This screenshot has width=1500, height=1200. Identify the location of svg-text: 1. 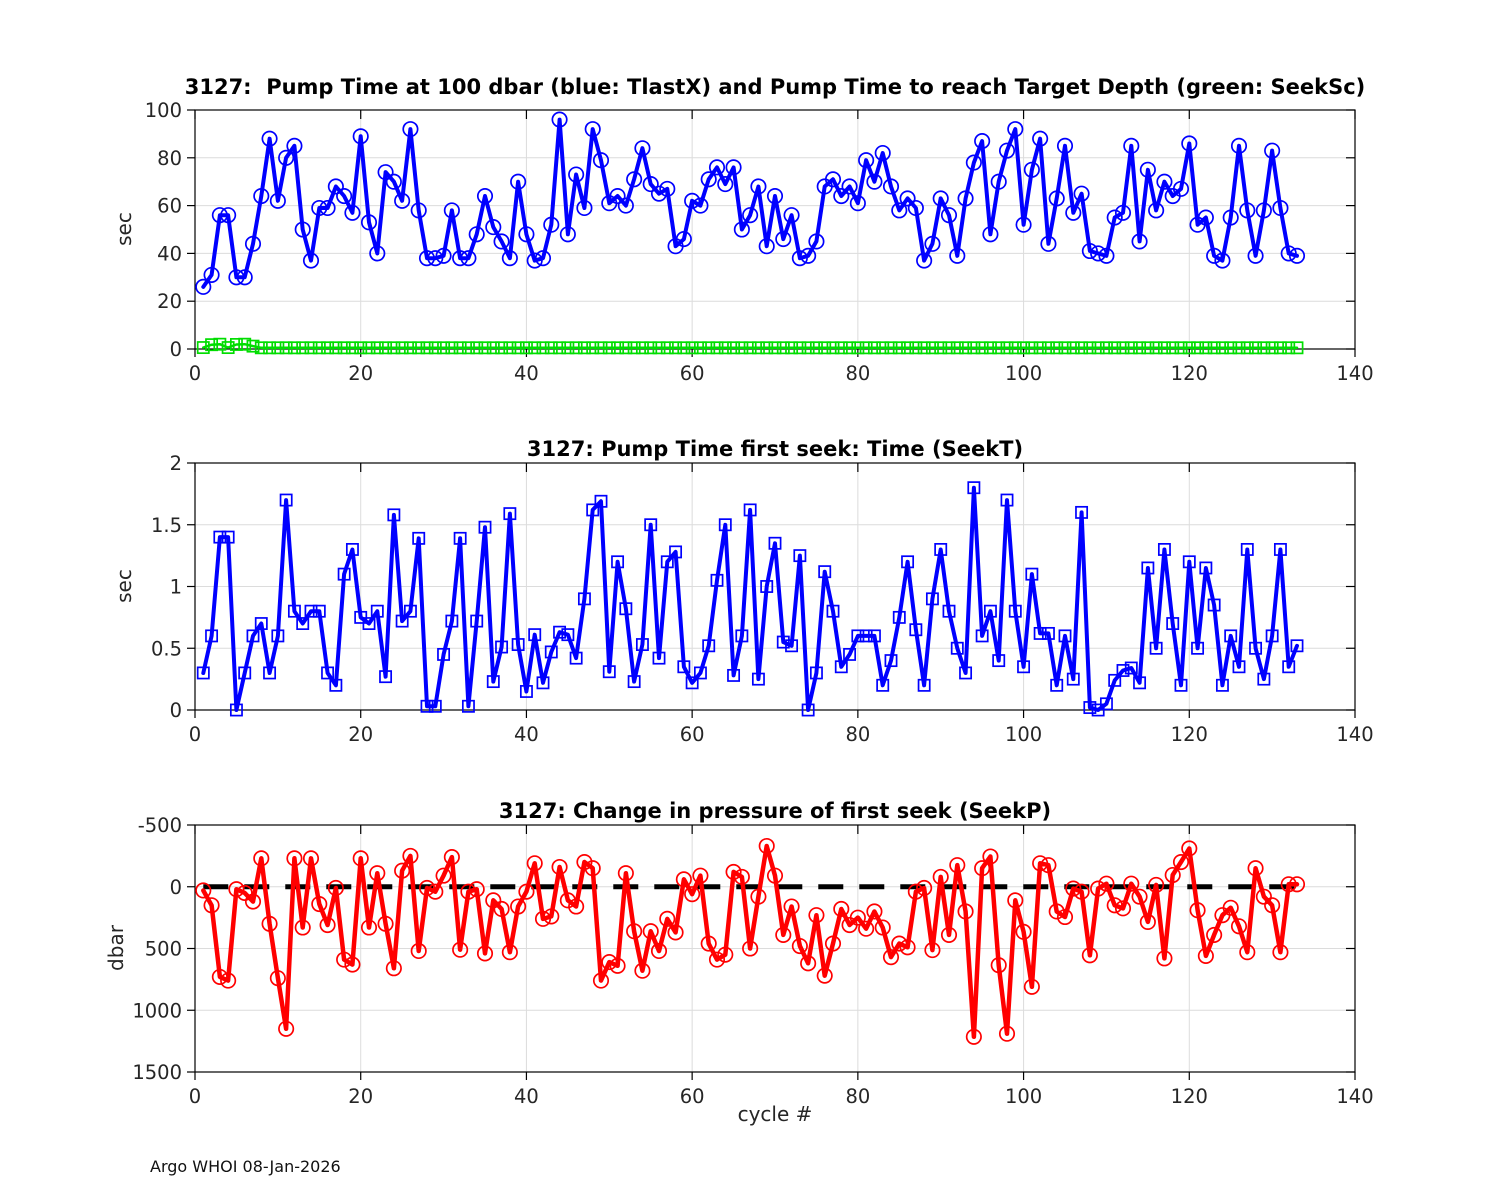
(176, 587).